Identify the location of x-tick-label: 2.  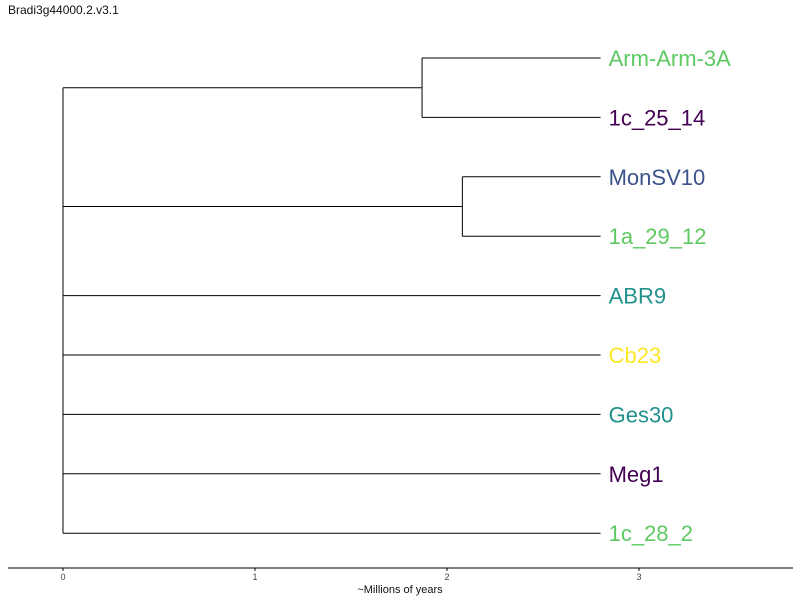
(446, 577).